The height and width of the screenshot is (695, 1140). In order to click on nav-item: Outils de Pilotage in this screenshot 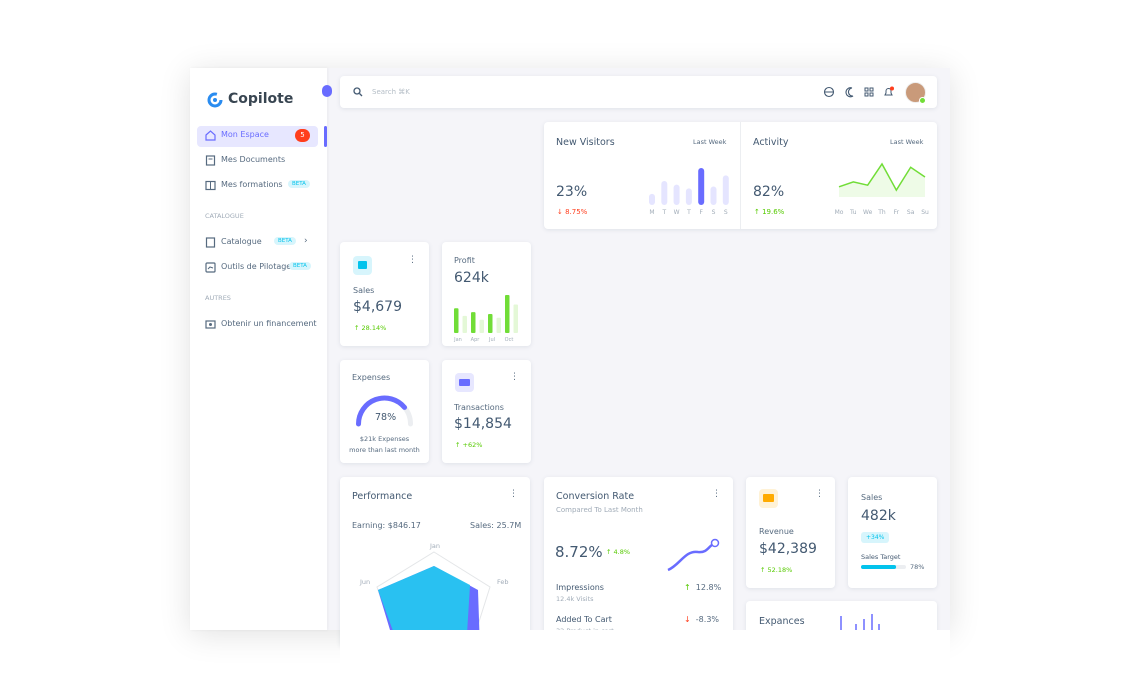, I will do `click(256, 266)`.